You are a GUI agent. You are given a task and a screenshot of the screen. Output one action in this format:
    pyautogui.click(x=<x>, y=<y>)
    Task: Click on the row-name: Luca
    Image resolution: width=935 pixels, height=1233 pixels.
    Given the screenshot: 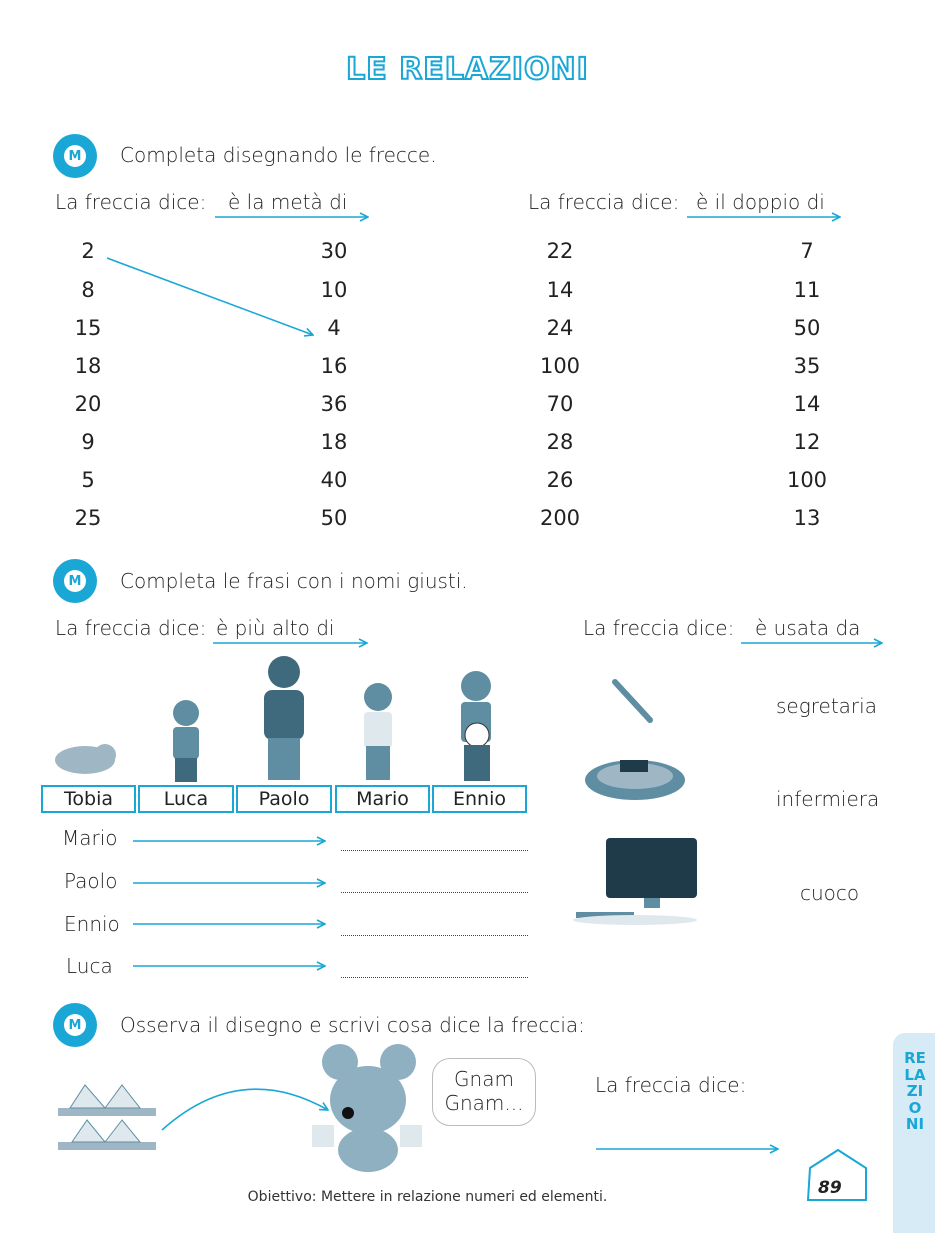 What is the action you would take?
    pyautogui.click(x=89, y=966)
    